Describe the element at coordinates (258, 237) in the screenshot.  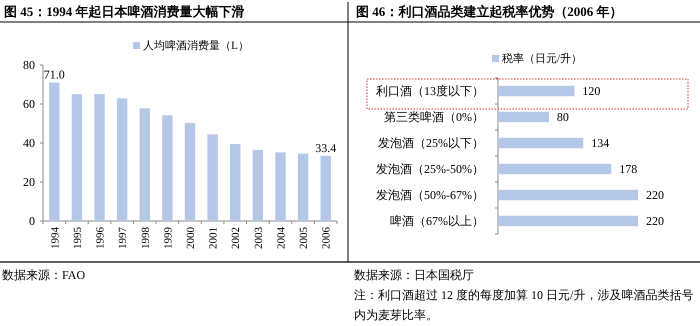
I see `x-tick-label: 2003` at that location.